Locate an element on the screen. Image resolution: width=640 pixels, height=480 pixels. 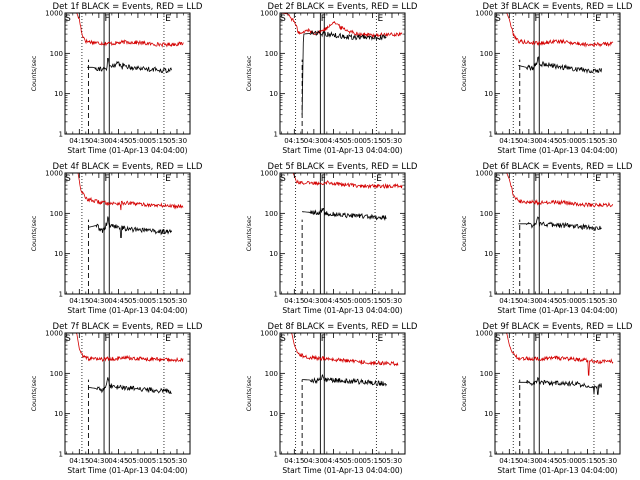
panel-title: Det 2f BLACK = Events, RED = LLD is located at coordinates (343, 7).